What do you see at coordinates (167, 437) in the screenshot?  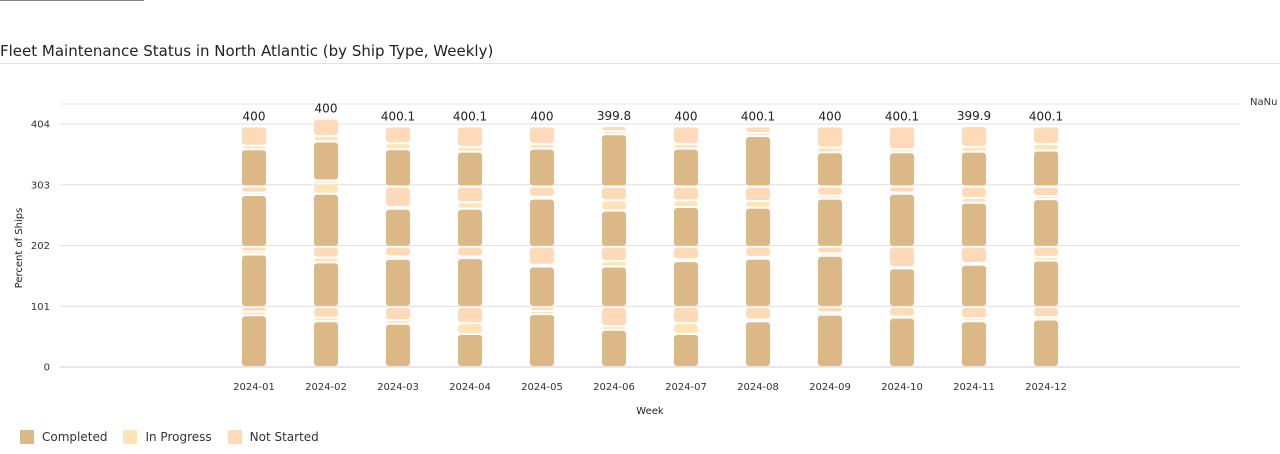 I see `legend-item-in-progress: In Progress` at bounding box center [167, 437].